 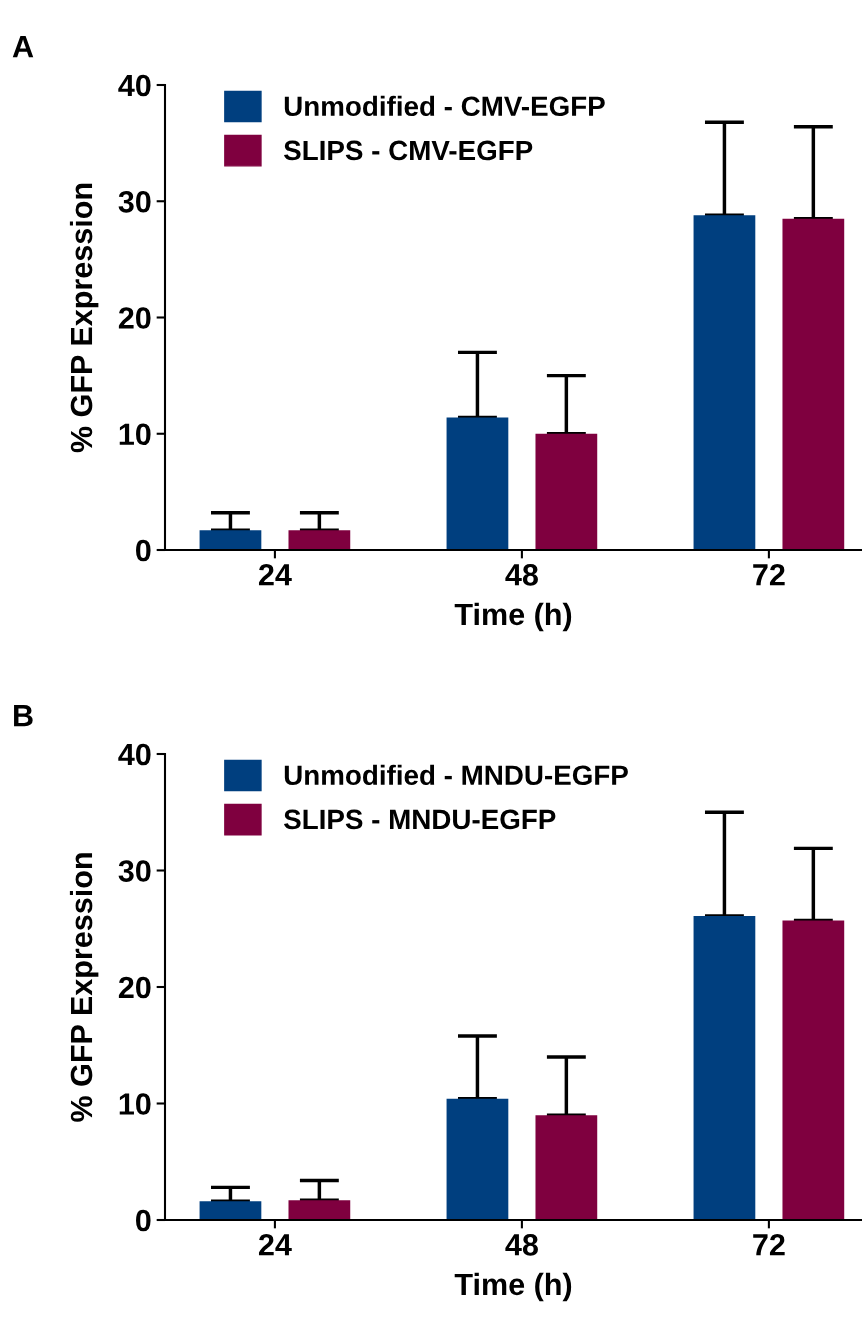 What do you see at coordinates (456, 775) in the screenshot?
I see `legend-label: Unmodified - MNDU-EGFP` at bounding box center [456, 775].